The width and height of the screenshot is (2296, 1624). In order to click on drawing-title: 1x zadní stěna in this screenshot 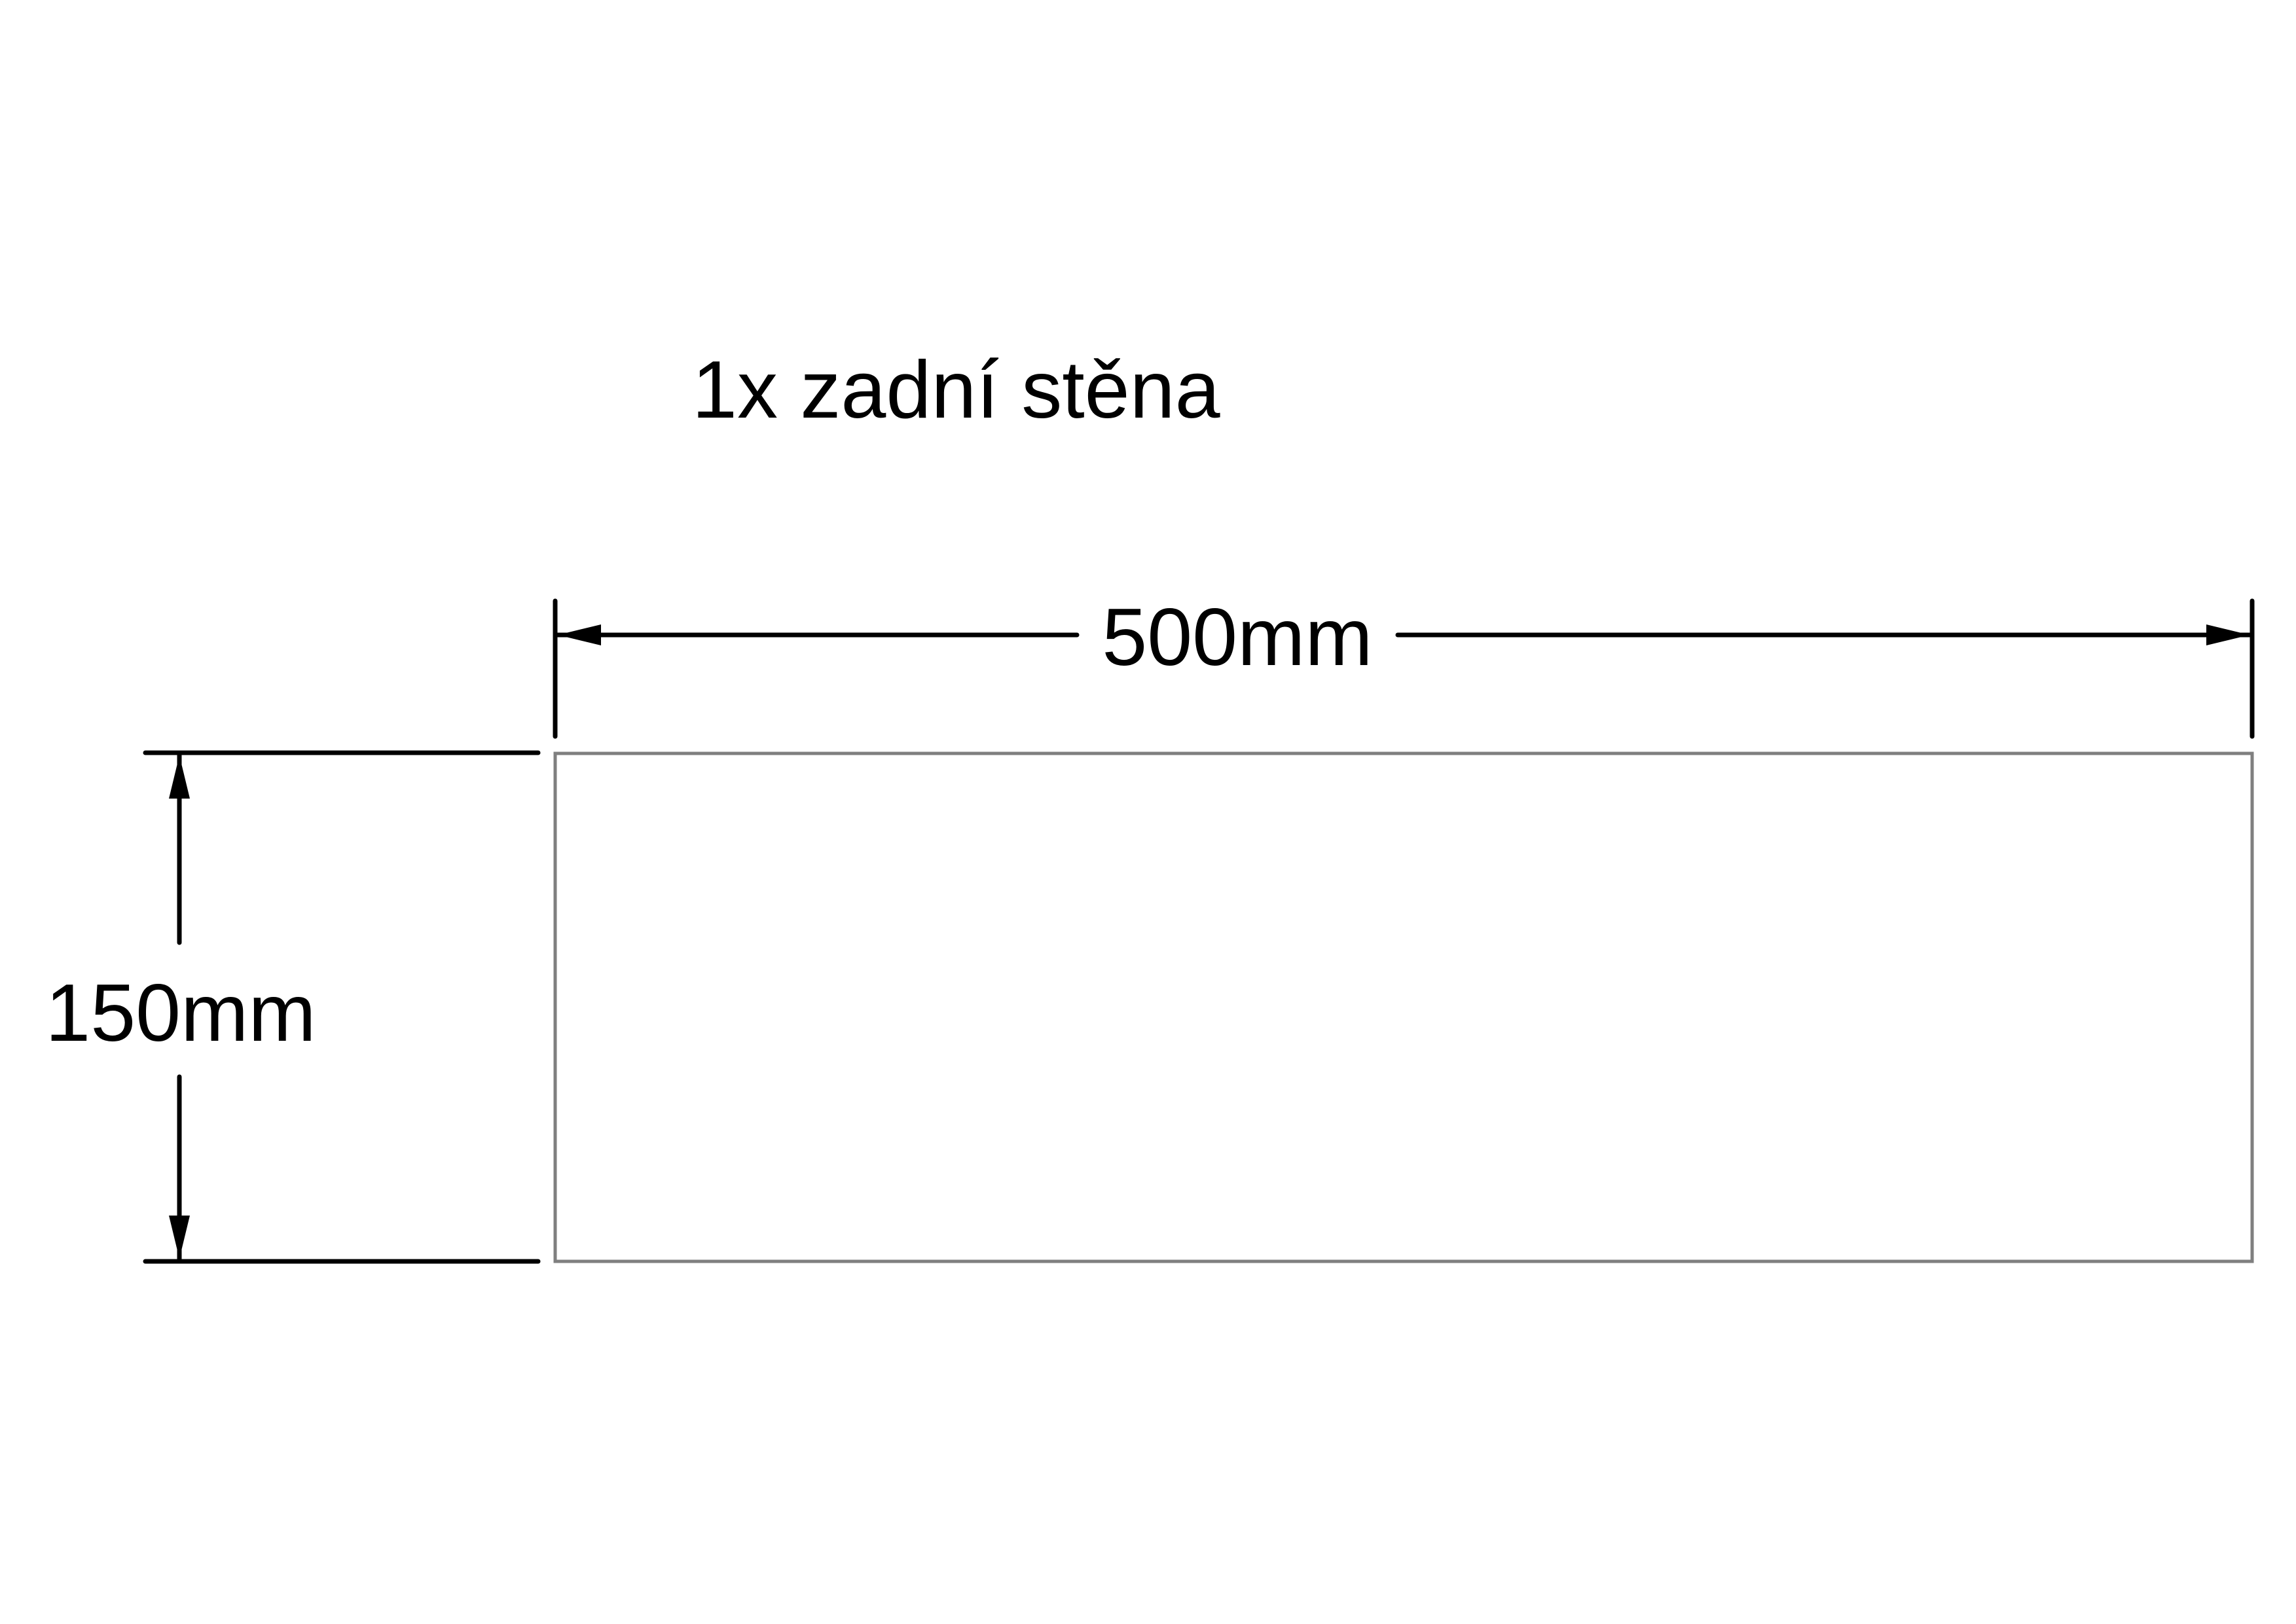, I will do `click(956, 390)`.